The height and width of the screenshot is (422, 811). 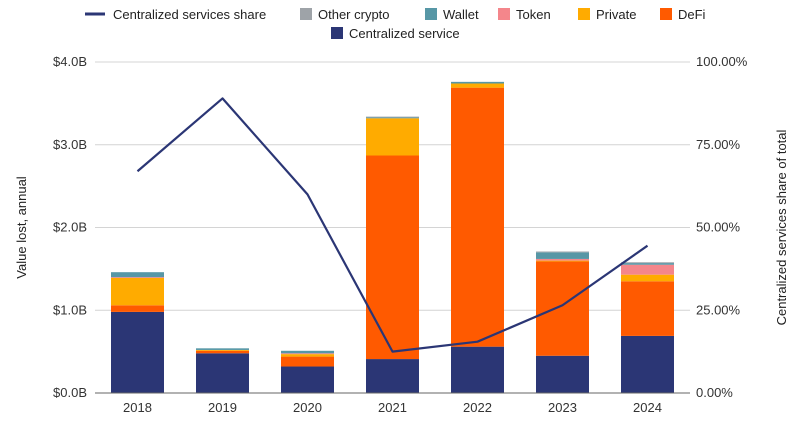 What do you see at coordinates (307, 361) in the screenshot?
I see `bar-defi-2020` at bounding box center [307, 361].